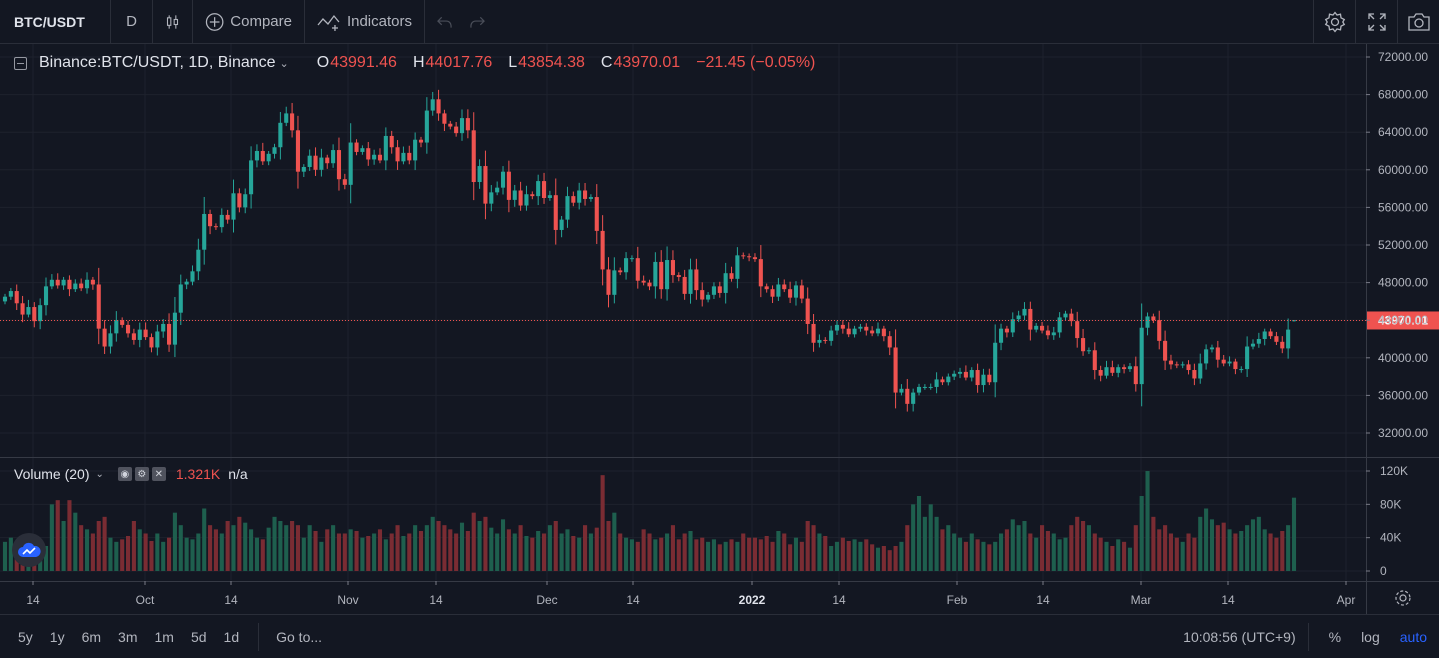 This screenshot has height=658, width=1439. I want to click on range-1d: 1d, so click(231, 636).